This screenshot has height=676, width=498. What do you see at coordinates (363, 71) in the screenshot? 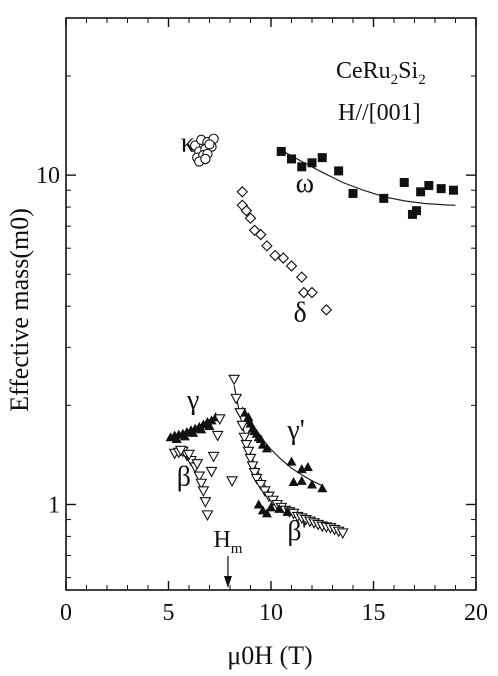
I see `material-part: CeRu` at bounding box center [363, 71].